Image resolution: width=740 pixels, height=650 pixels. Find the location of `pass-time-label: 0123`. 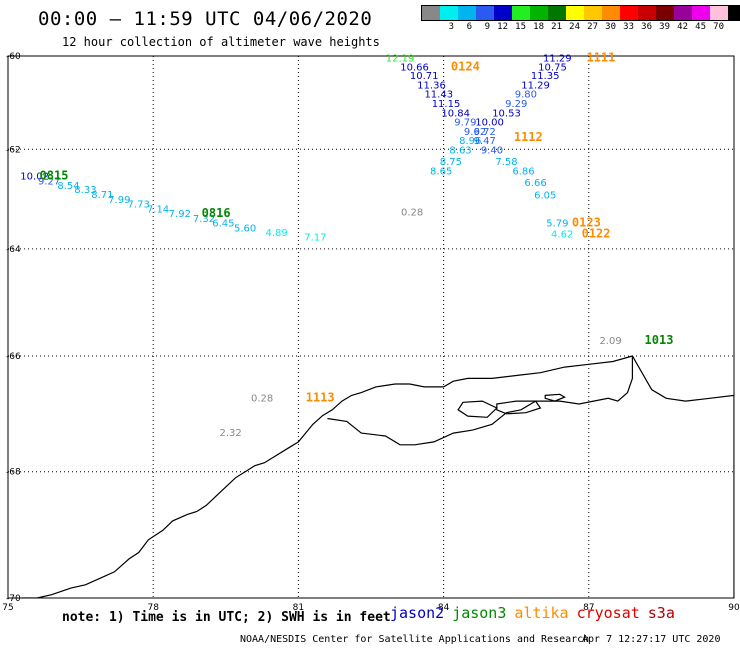

pass-time-label: 0123 is located at coordinates (586, 222).